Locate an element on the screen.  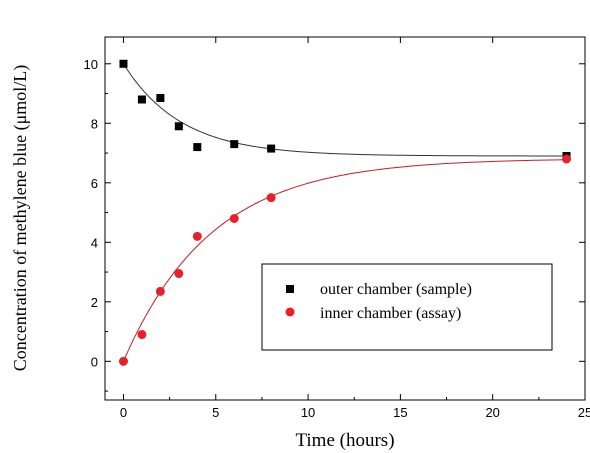
legend-label-outer-chamber: outer chamber (sample) is located at coordinates (396, 289).